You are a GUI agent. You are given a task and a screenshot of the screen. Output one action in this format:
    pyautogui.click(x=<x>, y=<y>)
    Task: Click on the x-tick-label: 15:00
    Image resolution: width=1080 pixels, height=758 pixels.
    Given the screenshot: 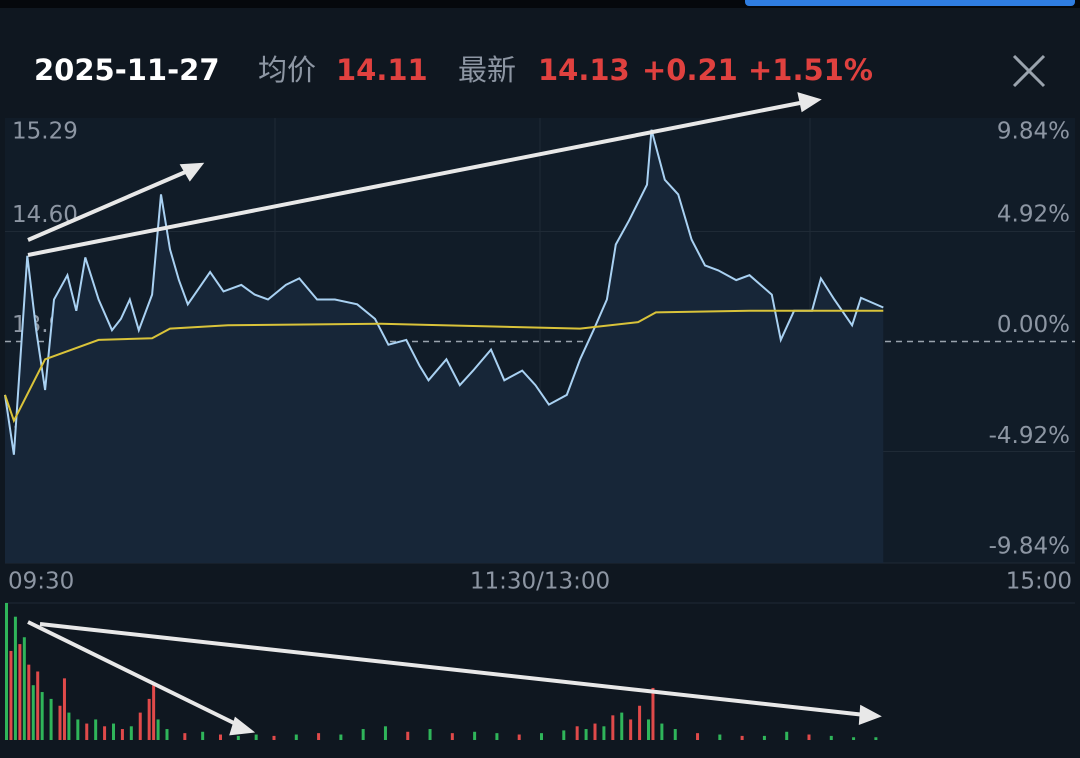 What is the action you would take?
    pyautogui.click(x=1039, y=582)
    